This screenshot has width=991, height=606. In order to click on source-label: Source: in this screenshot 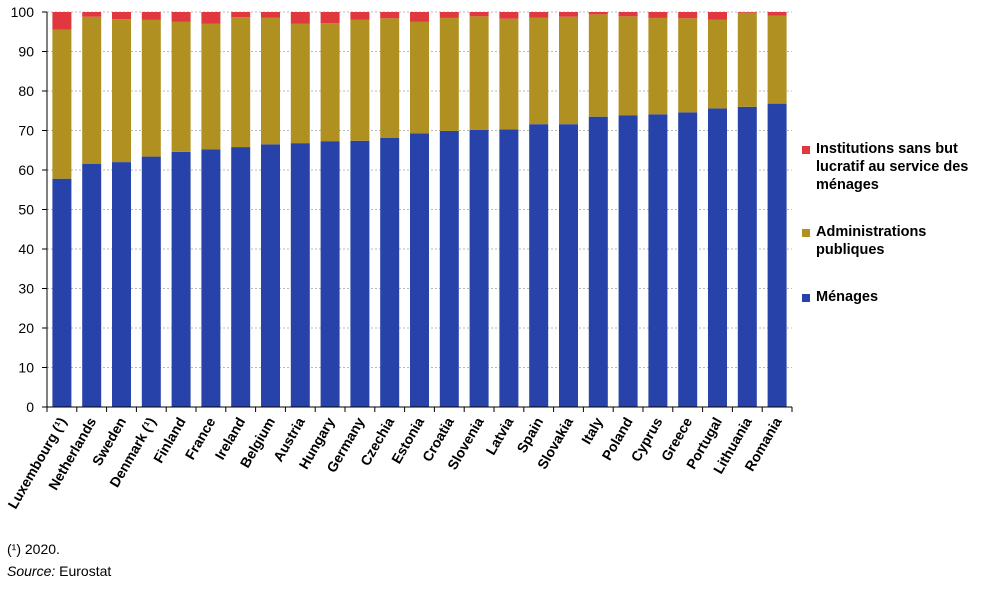, I will do `click(31, 571)`.